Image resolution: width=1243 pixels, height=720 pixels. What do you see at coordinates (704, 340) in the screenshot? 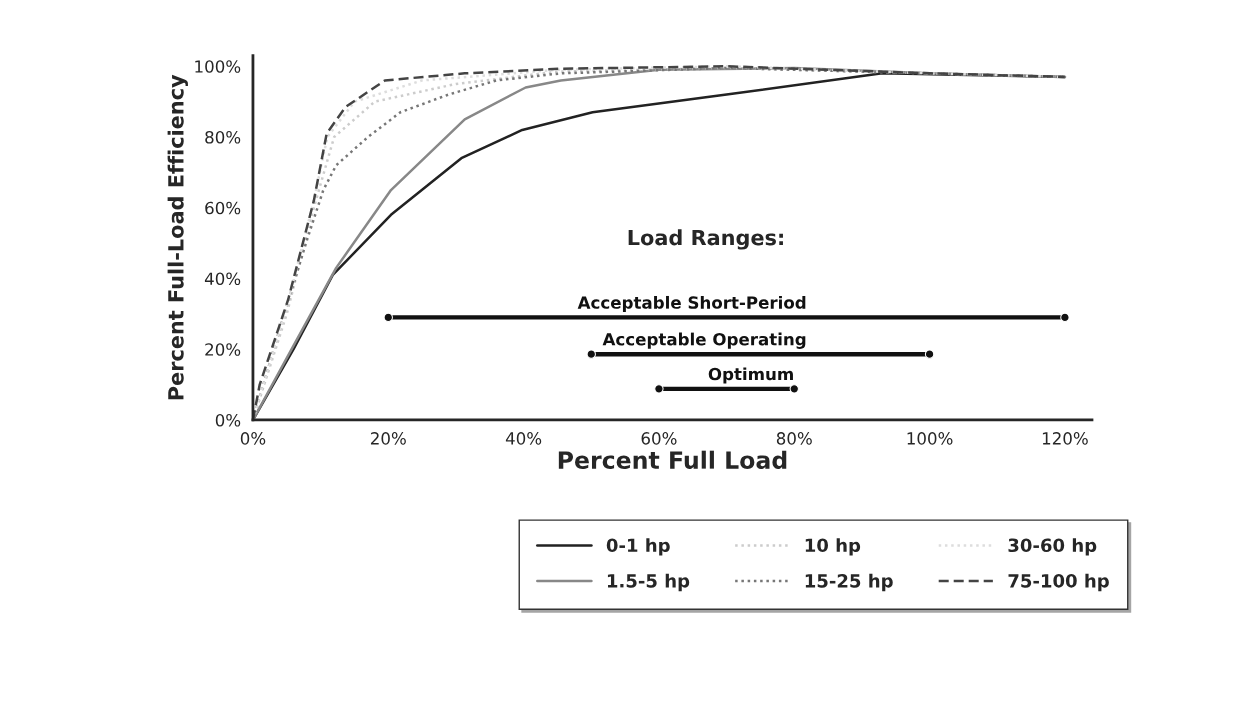
I see `series-label: Acceptable Operating` at bounding box center [704, 340].